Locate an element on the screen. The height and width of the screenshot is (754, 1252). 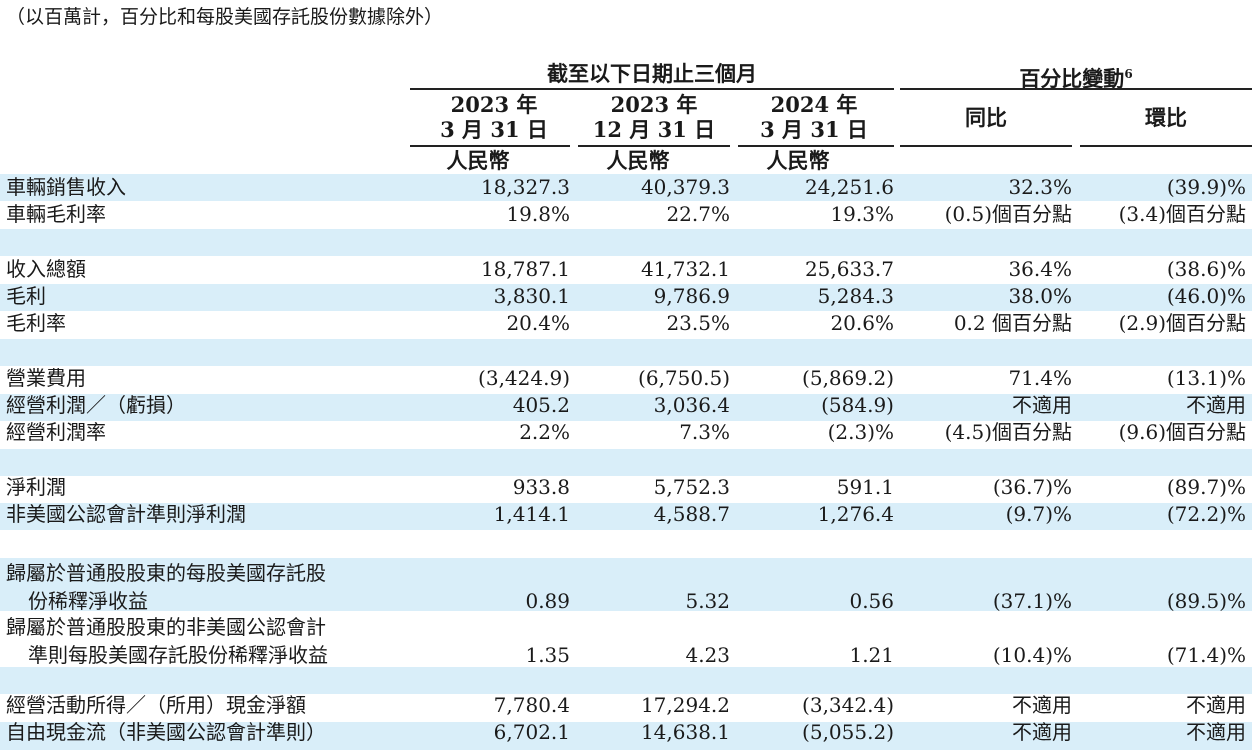
value-c3: 20.6% is located at coordinates (862, 323).